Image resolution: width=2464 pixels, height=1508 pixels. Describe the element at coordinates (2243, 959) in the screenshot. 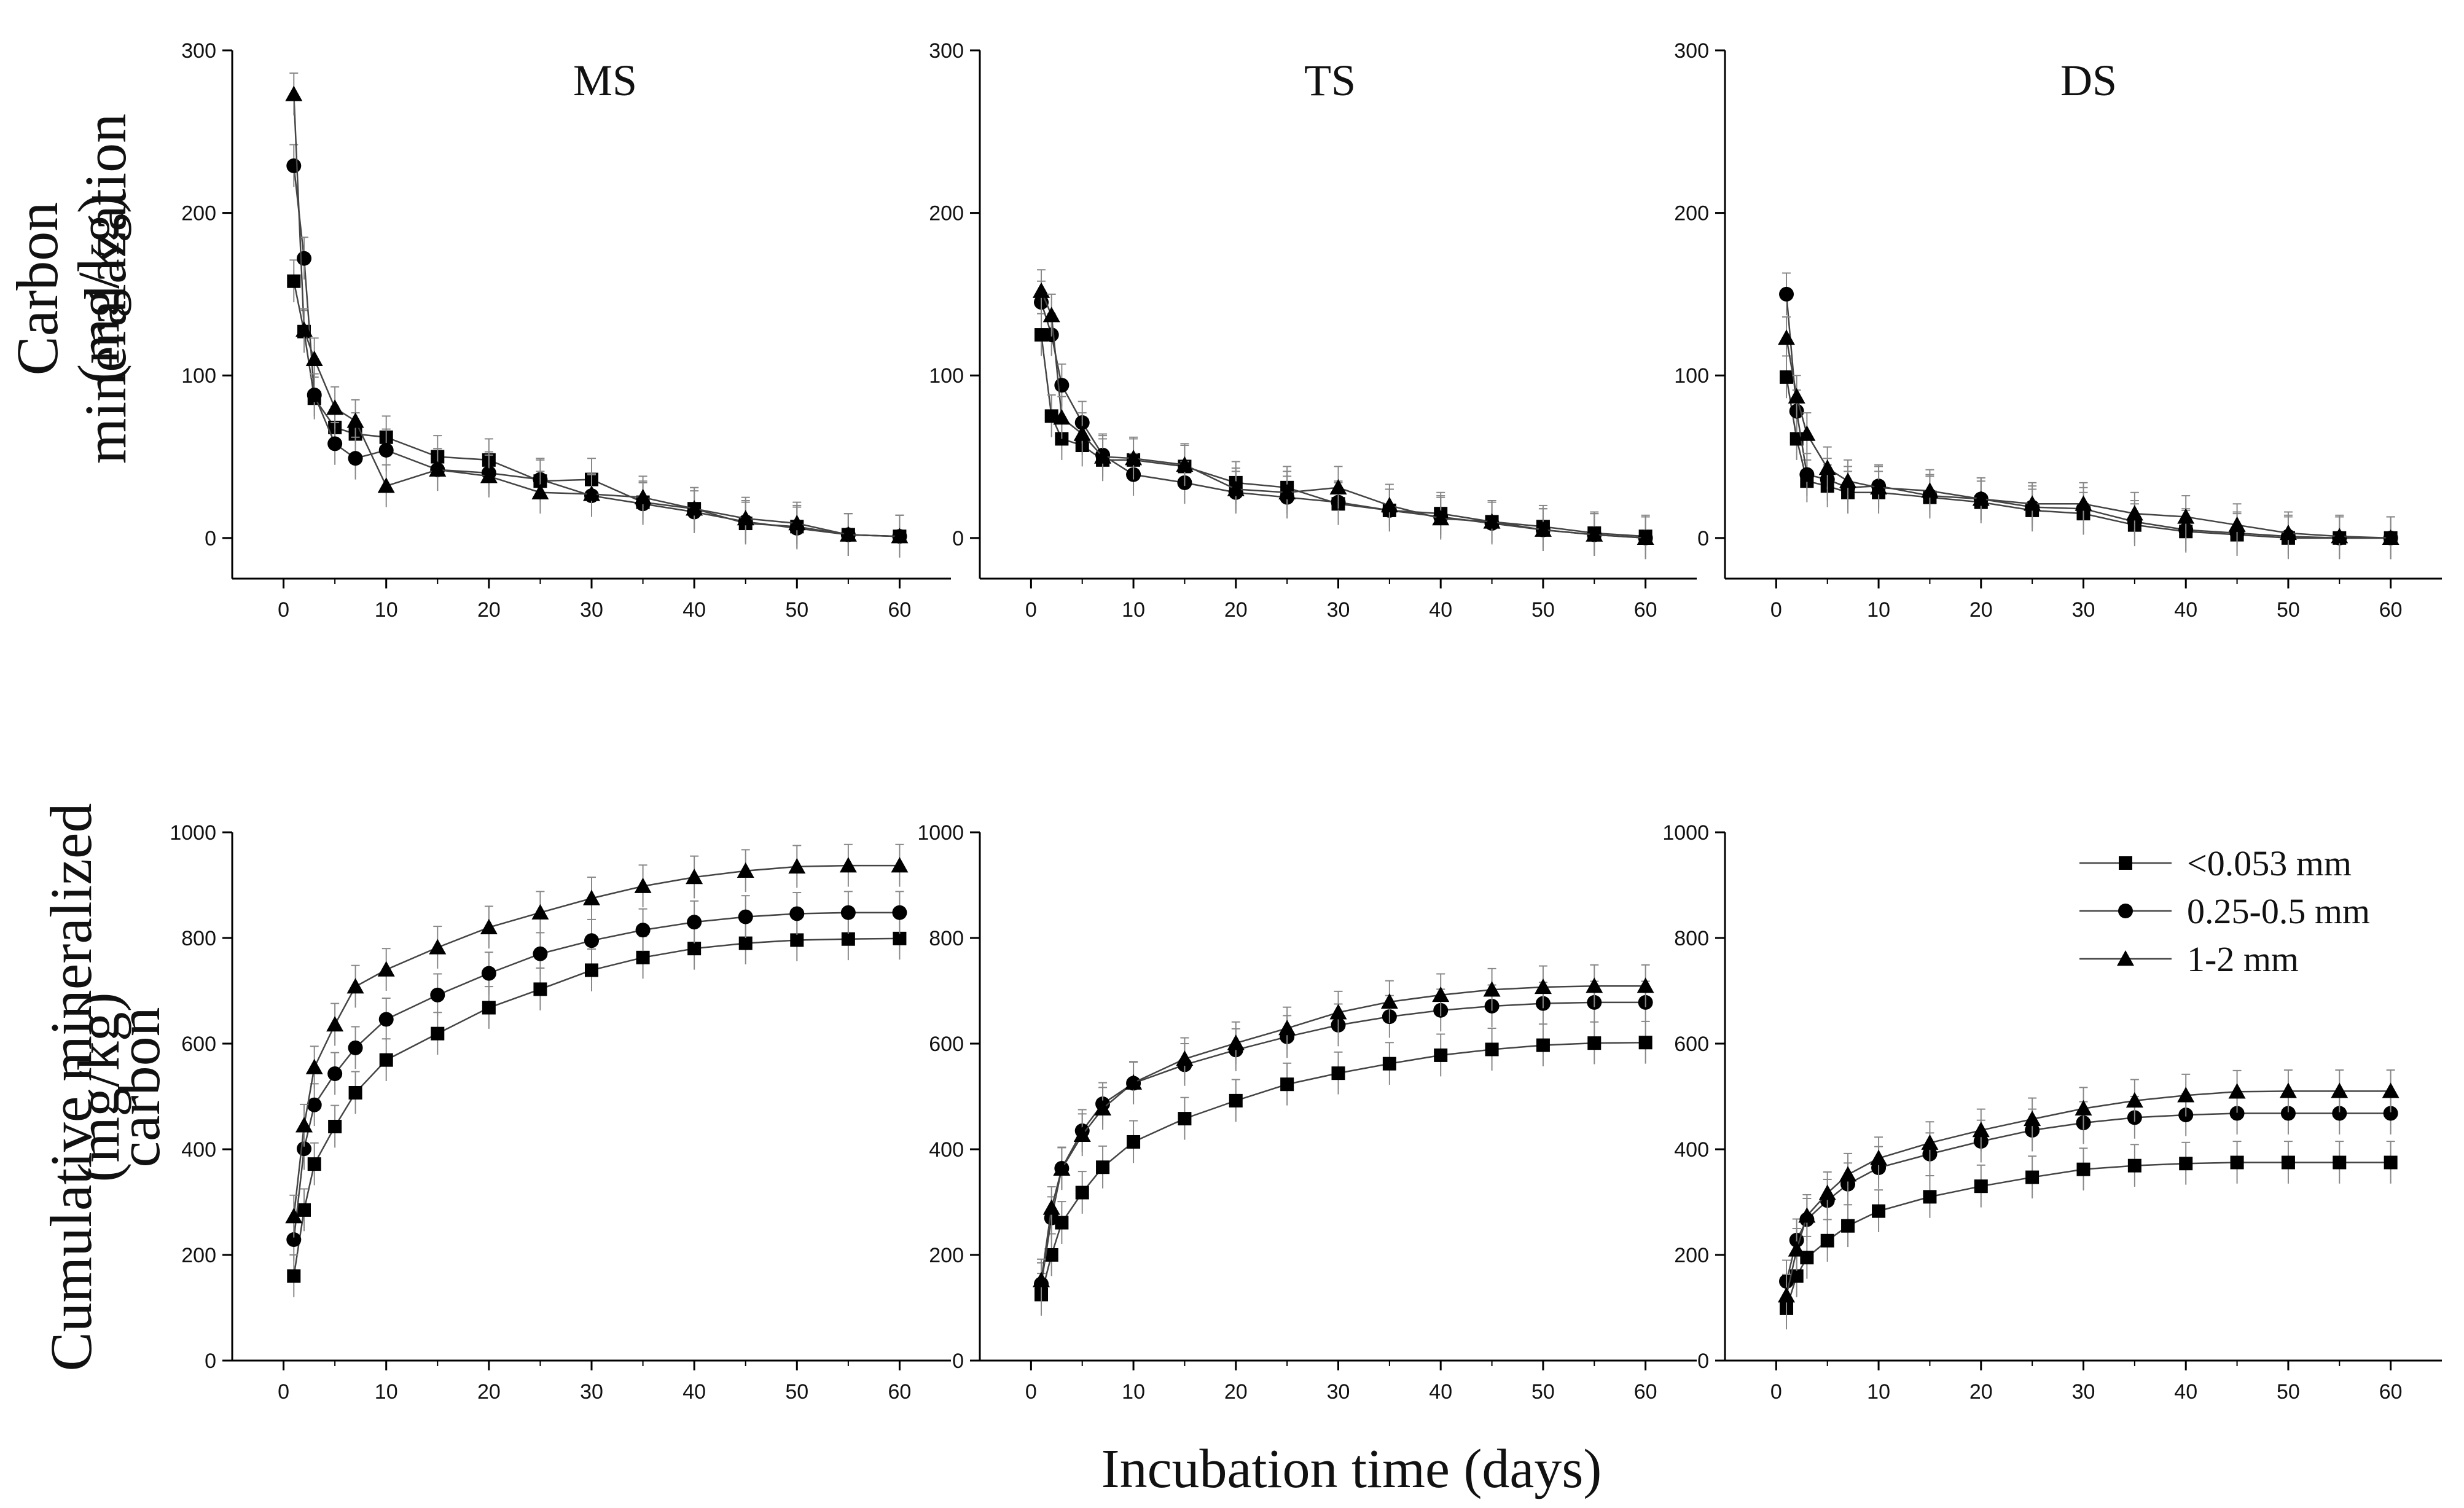

I see `legend-label: 1-2 mm` at that location.